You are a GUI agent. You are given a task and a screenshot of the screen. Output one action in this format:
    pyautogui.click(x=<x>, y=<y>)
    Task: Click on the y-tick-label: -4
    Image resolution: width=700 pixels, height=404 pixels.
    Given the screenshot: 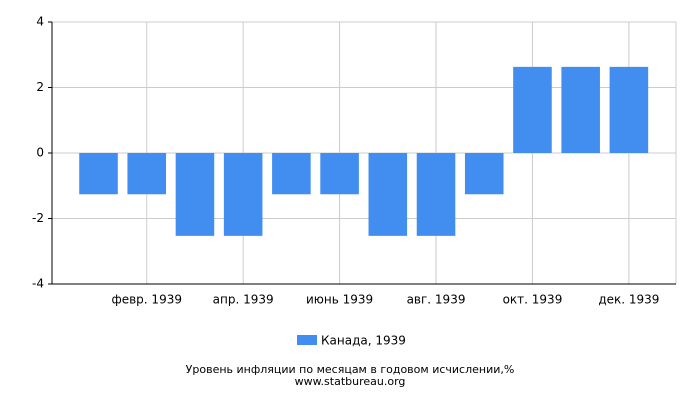 What is the action you would take?
    pyautogui.click(x=38, y=284)
    